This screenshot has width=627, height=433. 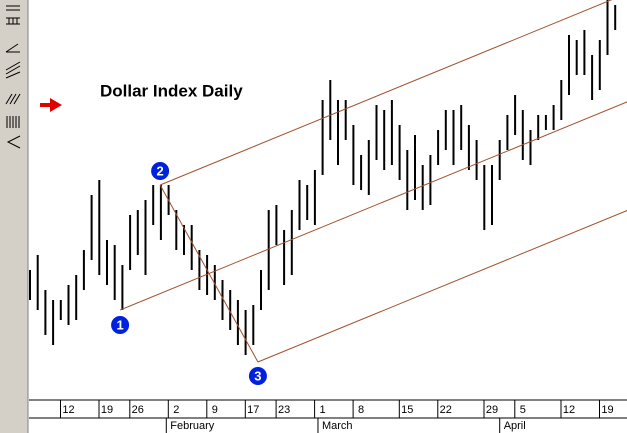 What do you see at coordinates (13, 70) in the screenshot?
I see `tool-fan` at bounding box center [13, 70].